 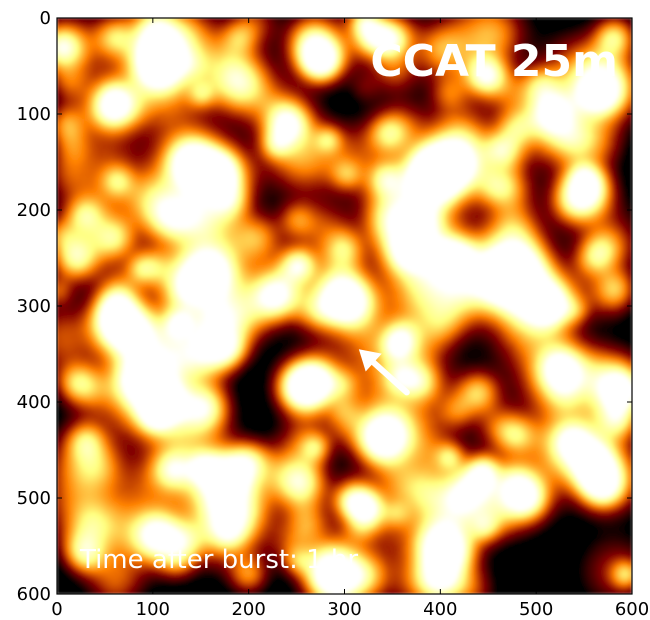 What do you see at coordinates (344, 609) in the screenshot?
I see `x-tick-label: 300` at bounding box center [344, 609].